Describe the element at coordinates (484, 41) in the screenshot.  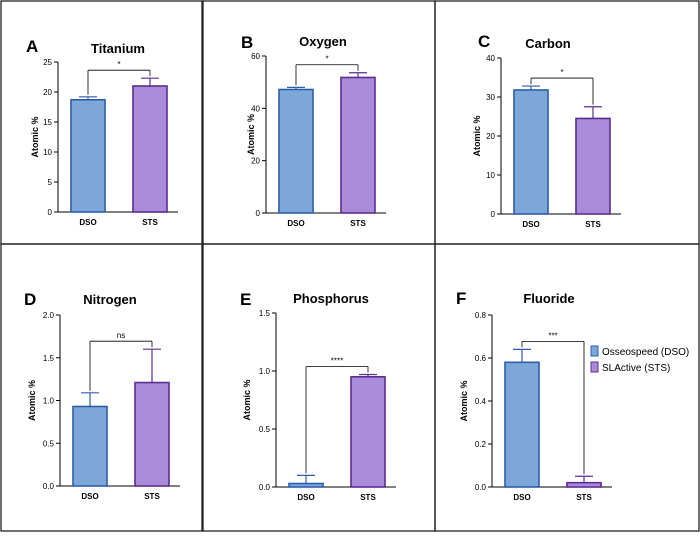
I see `panel-letter: C` at that location.